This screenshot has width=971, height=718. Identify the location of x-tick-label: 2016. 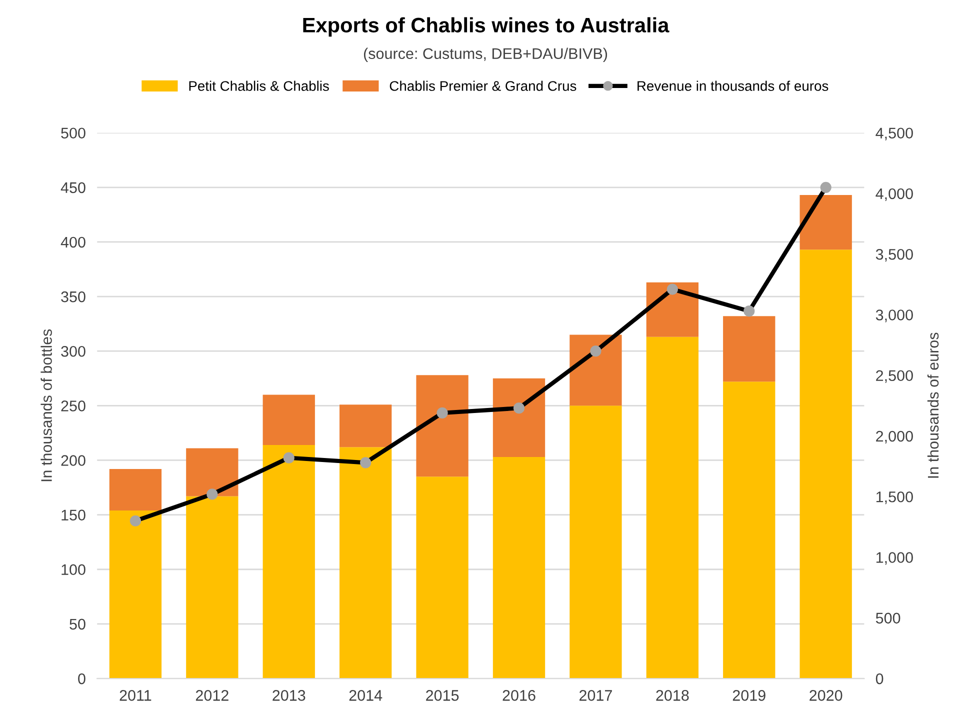
(519, 695).